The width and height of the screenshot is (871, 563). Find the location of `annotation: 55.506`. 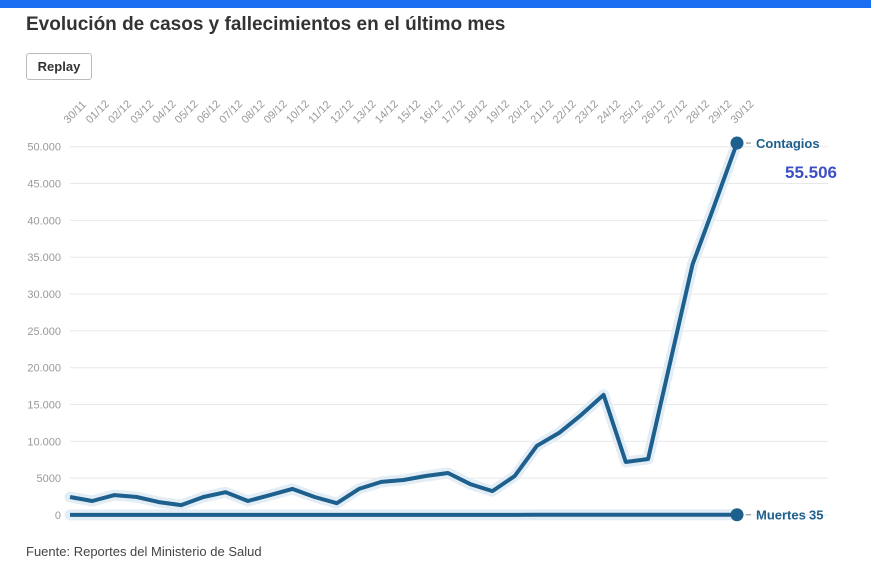

annotation: 55.506 is located at coordinates (811, 172).